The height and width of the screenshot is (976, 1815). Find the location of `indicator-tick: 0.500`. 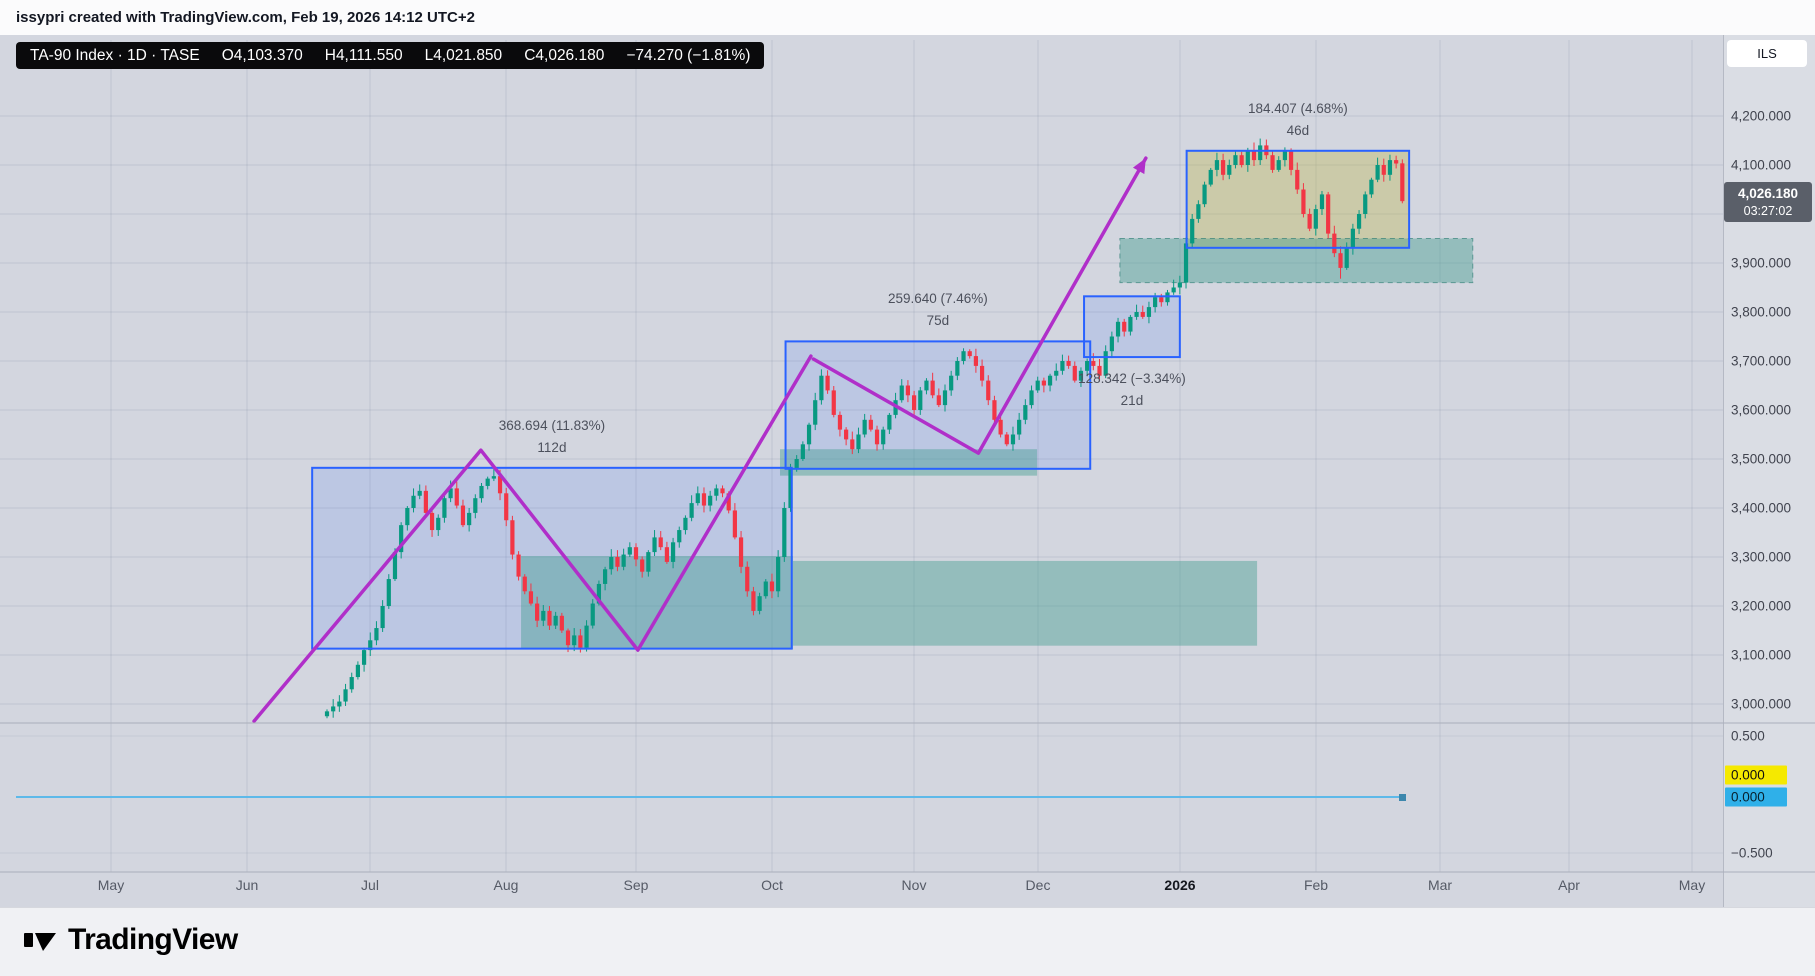

indicator-tick: 0.500 is located at coordinates (1748, 736).